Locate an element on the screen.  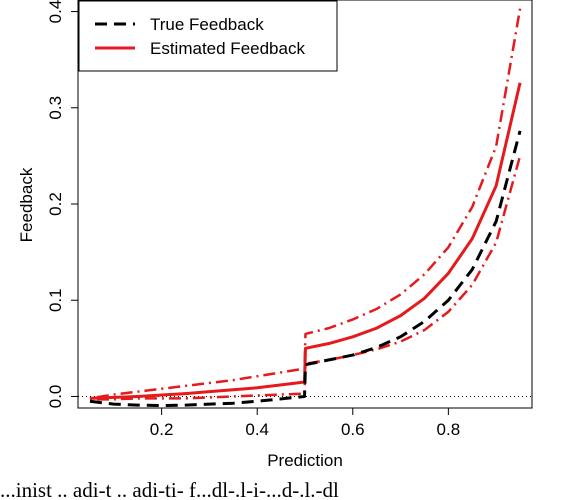
legend-label-true-feedback: True Feedback is located at coordinates (207, 24).